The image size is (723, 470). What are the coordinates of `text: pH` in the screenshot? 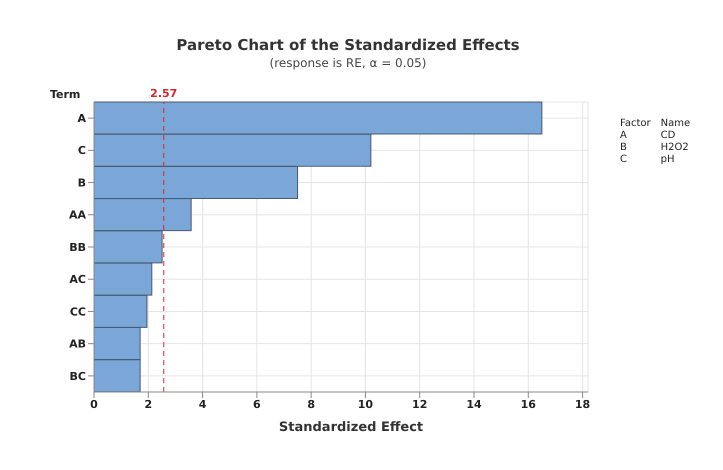 It's located at (668, 160).